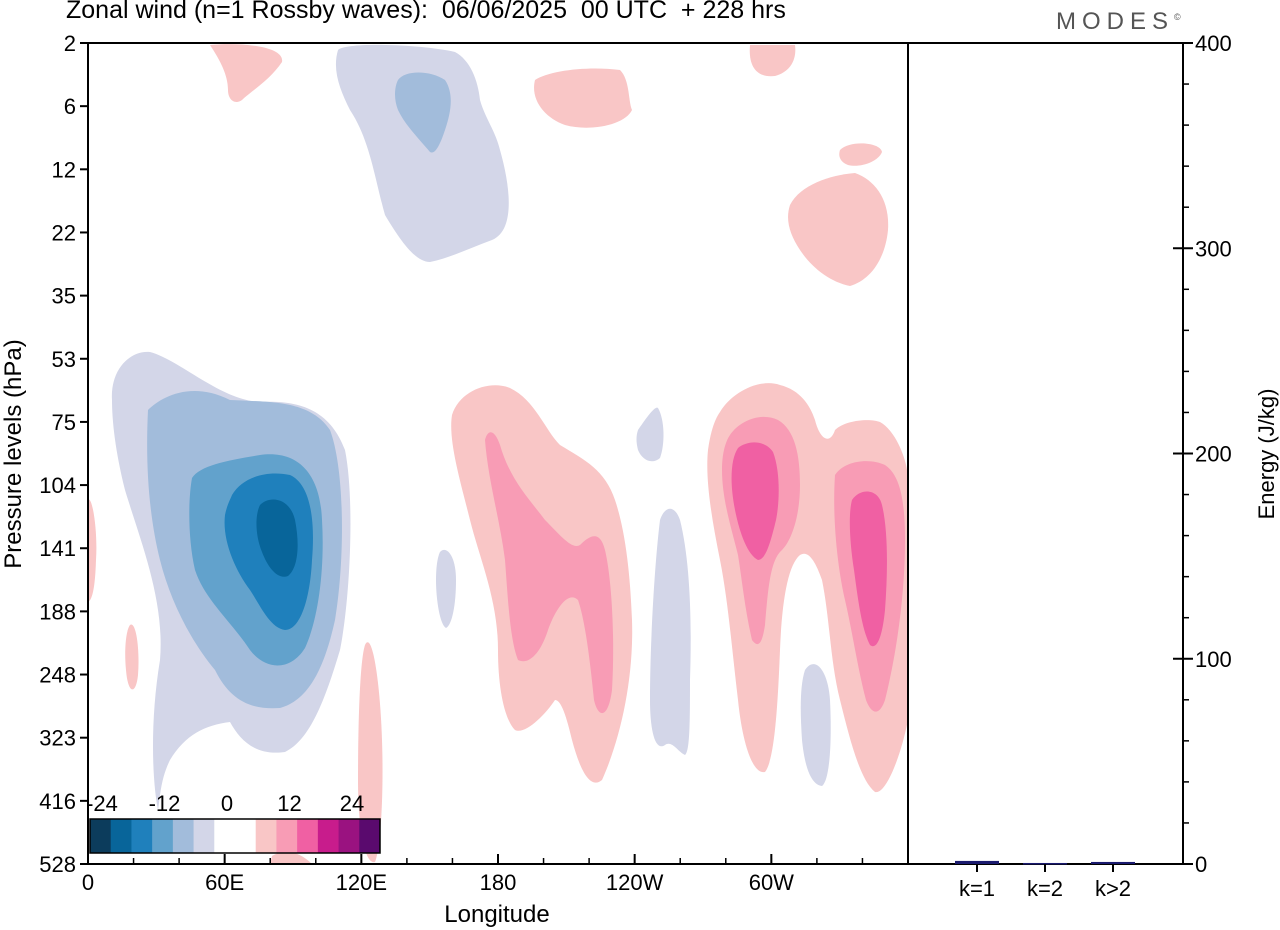 This screenshot has width=1280, height=930. What do you see at coordinates (88, 882) in the screenshot?
I see `longitude-tick-label: 0` at bounding box center [88, 882].